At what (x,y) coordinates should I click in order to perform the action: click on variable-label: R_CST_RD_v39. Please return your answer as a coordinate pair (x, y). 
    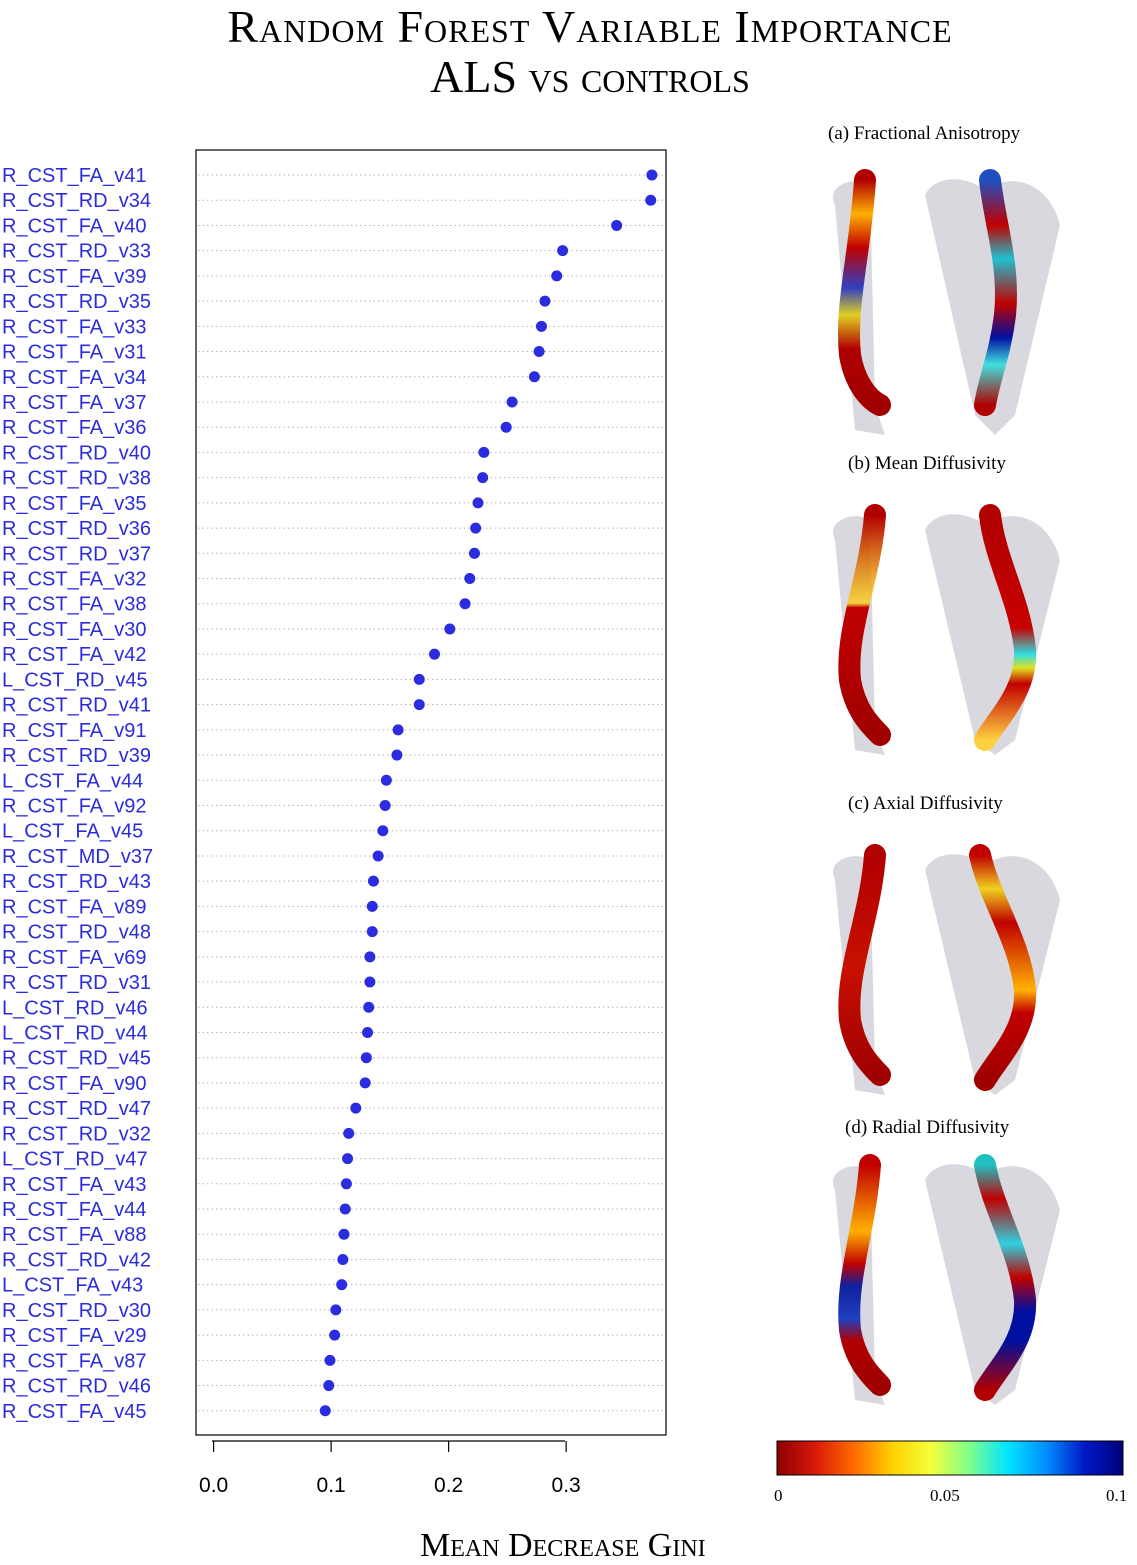
    Looking at the image, I should click on (76, 756).